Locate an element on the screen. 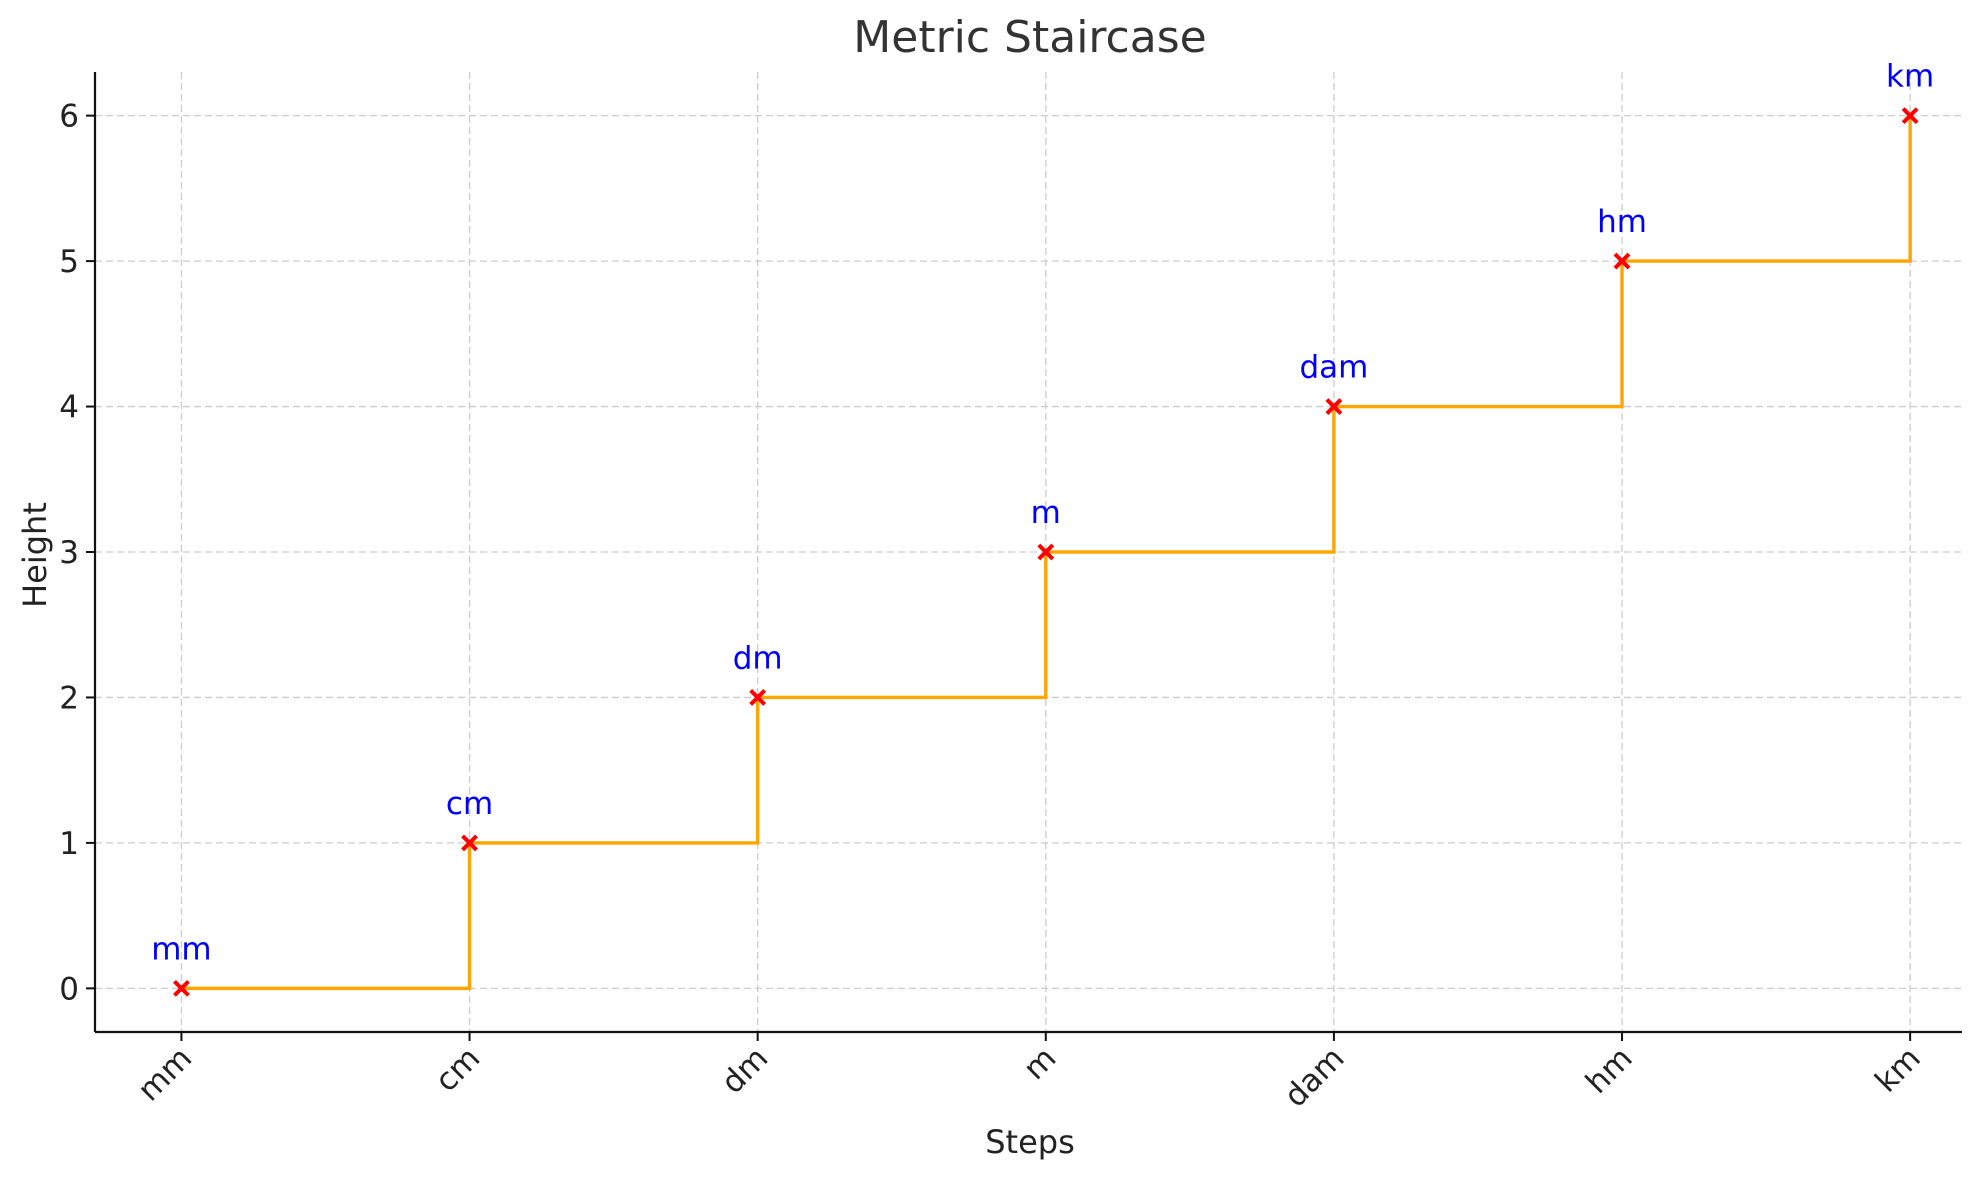 This screenshot has height=1180, width=1979. x-axis-title: Steps is located at coordinates (1030, 1142).